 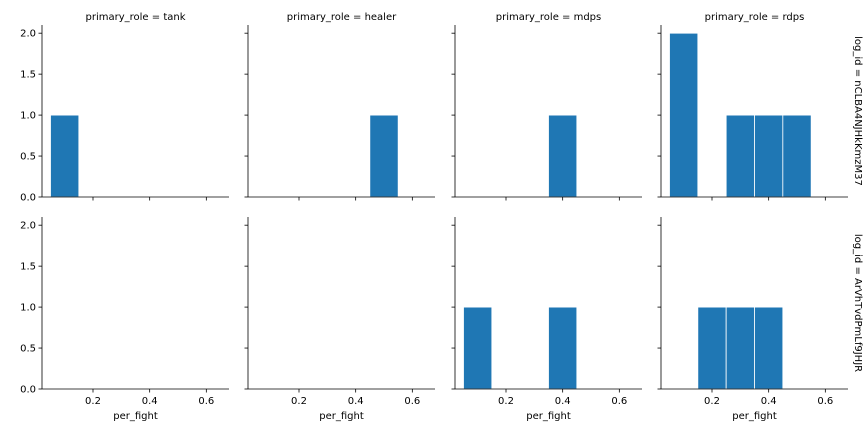 What do you see at coordinates (857, 303) in the screenshot?
I see `row-facet-title: log_id = ArVhTvdPmLf9JHJR` at bounding box center [857, 303].